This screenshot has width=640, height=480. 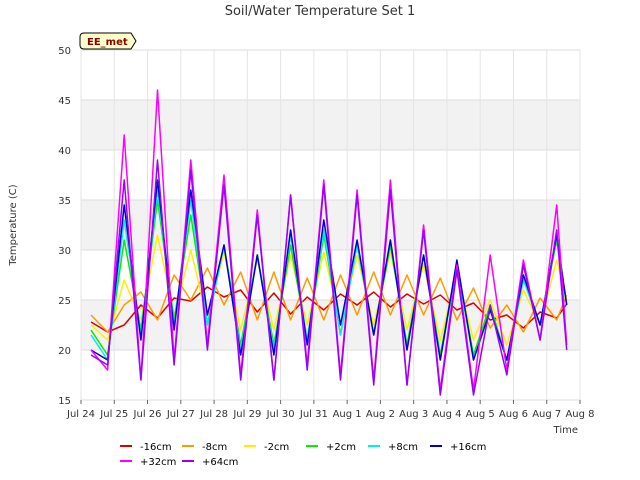 What do you see at coordinates (276, 447) in the screenshot?
I see `legend-label--2cm: -2cm` at bounding box center [276, 447].